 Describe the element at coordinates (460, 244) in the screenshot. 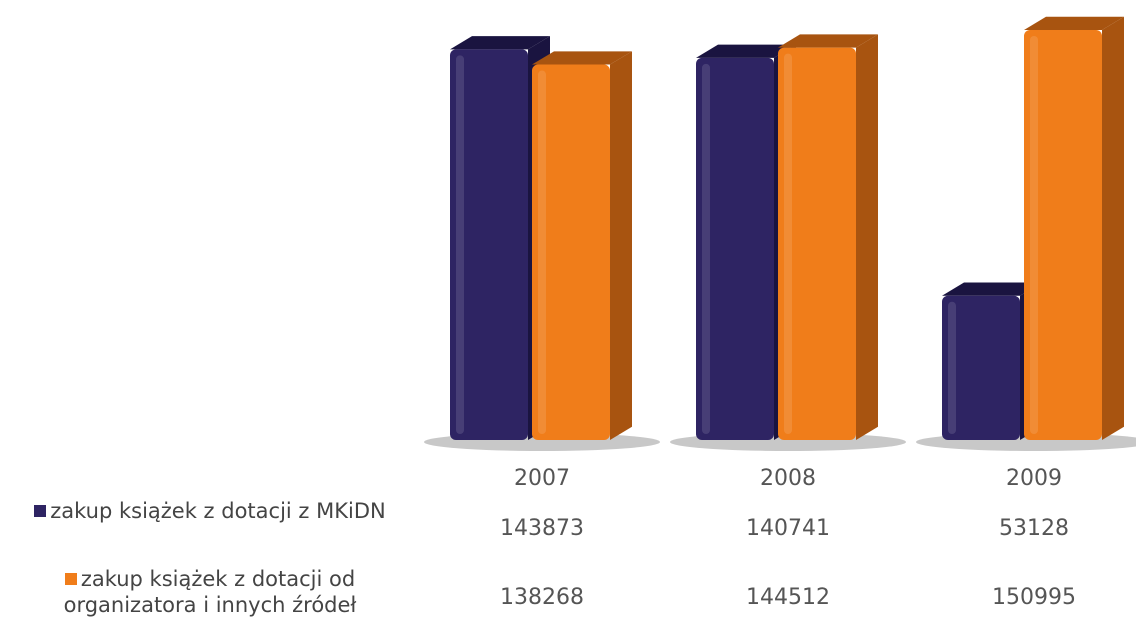

I see `bar-highlight-2007-s0` at that location.